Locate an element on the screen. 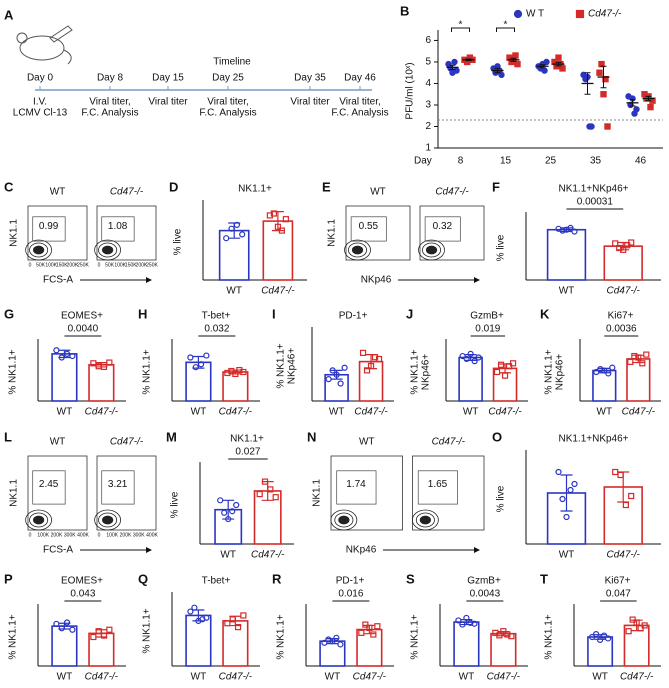 The width and height of the screenshot is (669, 688). timeline-day: Day 0 is located at coordinates (40, 78).